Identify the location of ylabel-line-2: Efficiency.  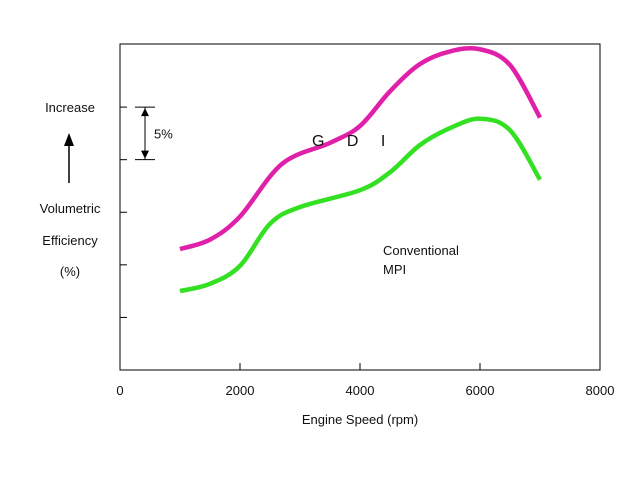
(70, 240).